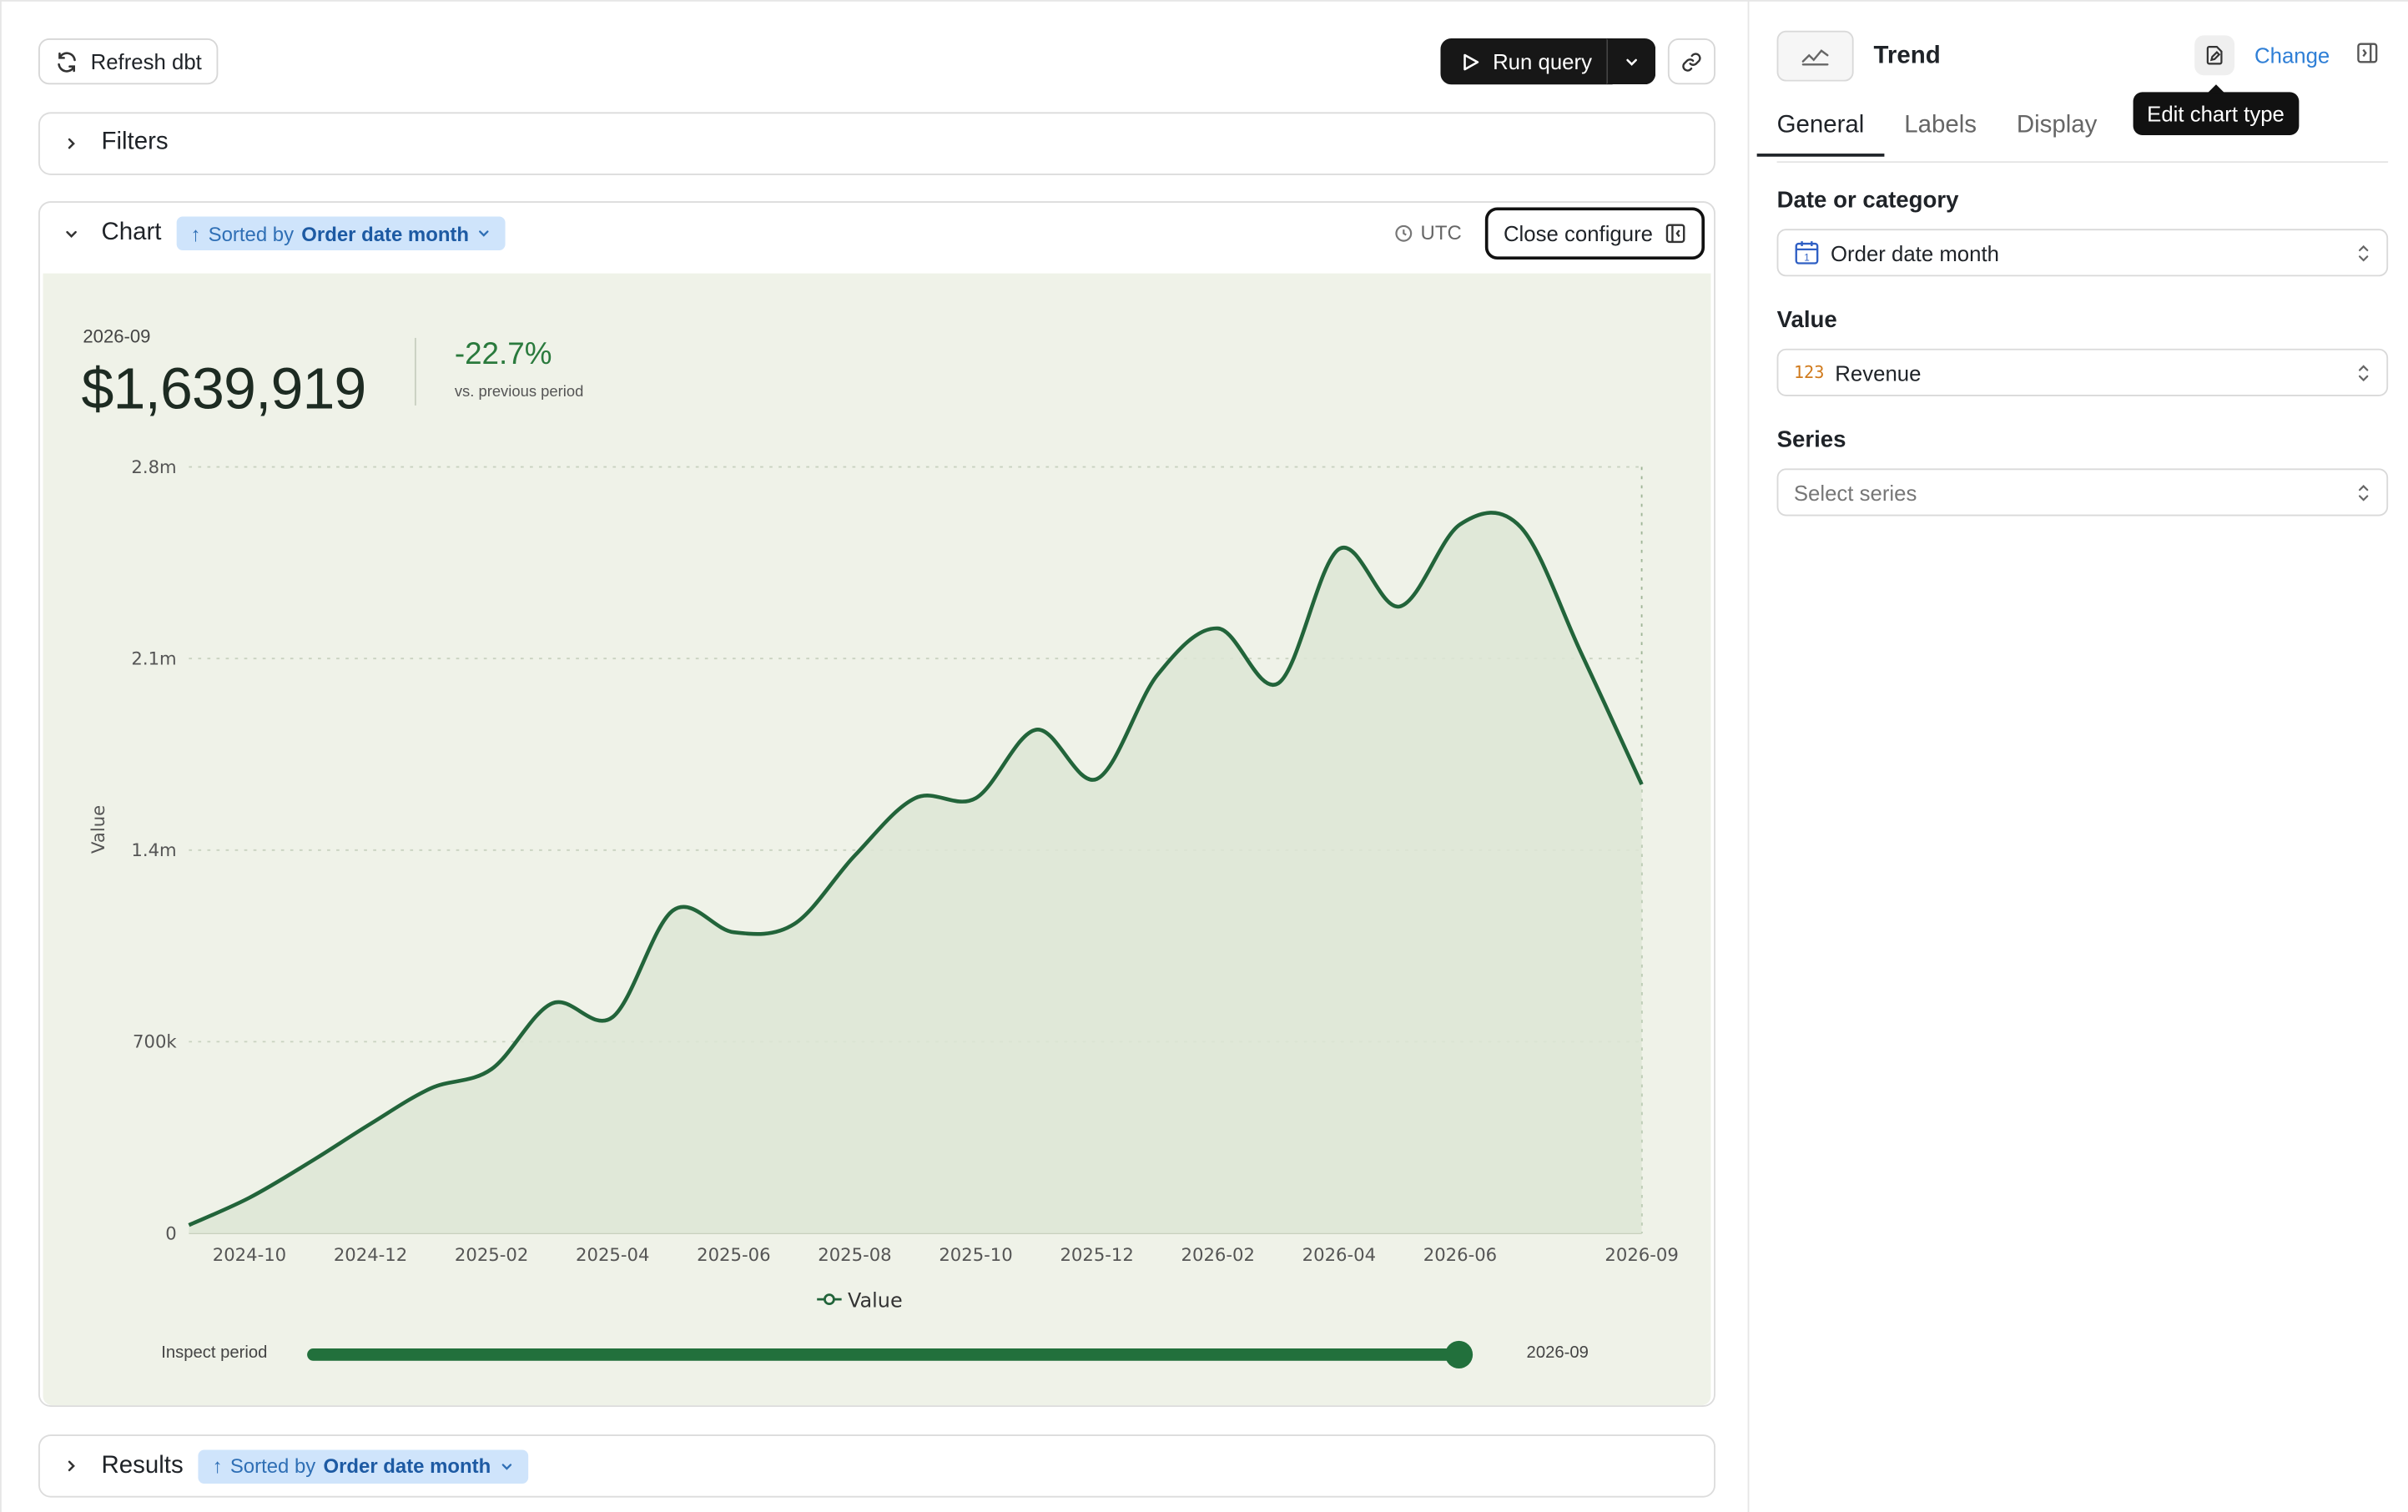 This screenshot has width=2408, height=1512. I want to click on x-tick-label: 2026-09, so click(1641, 1254).